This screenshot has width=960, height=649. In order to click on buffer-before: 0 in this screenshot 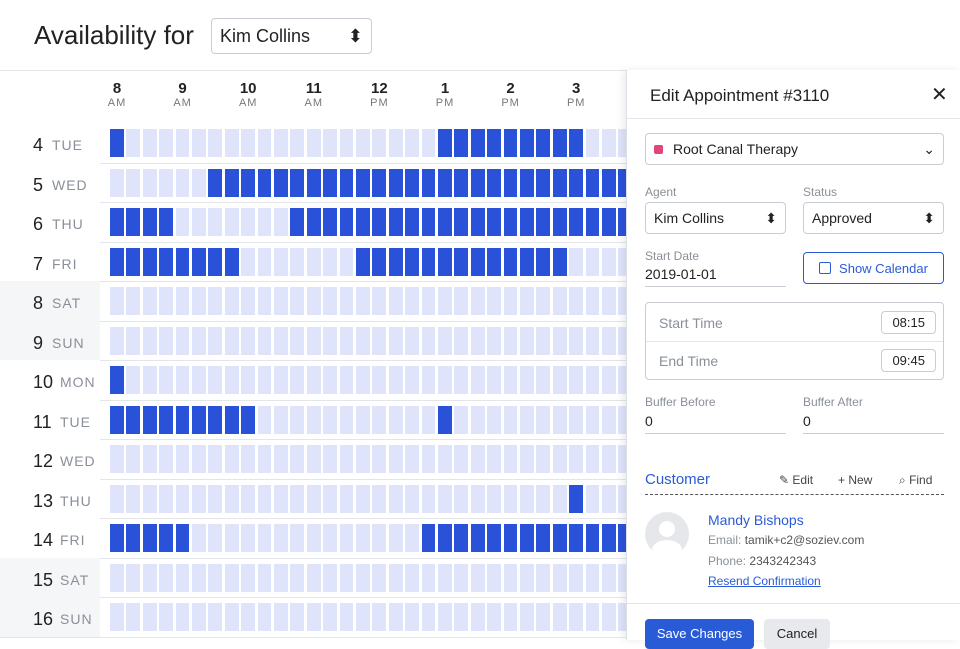, I will do `click(715, 423)`.